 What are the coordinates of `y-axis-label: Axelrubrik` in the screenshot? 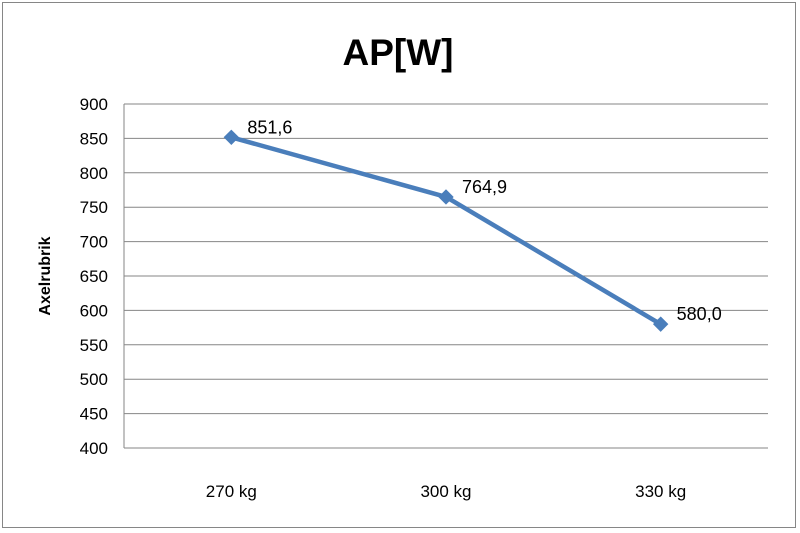 It's located at (45, 275).